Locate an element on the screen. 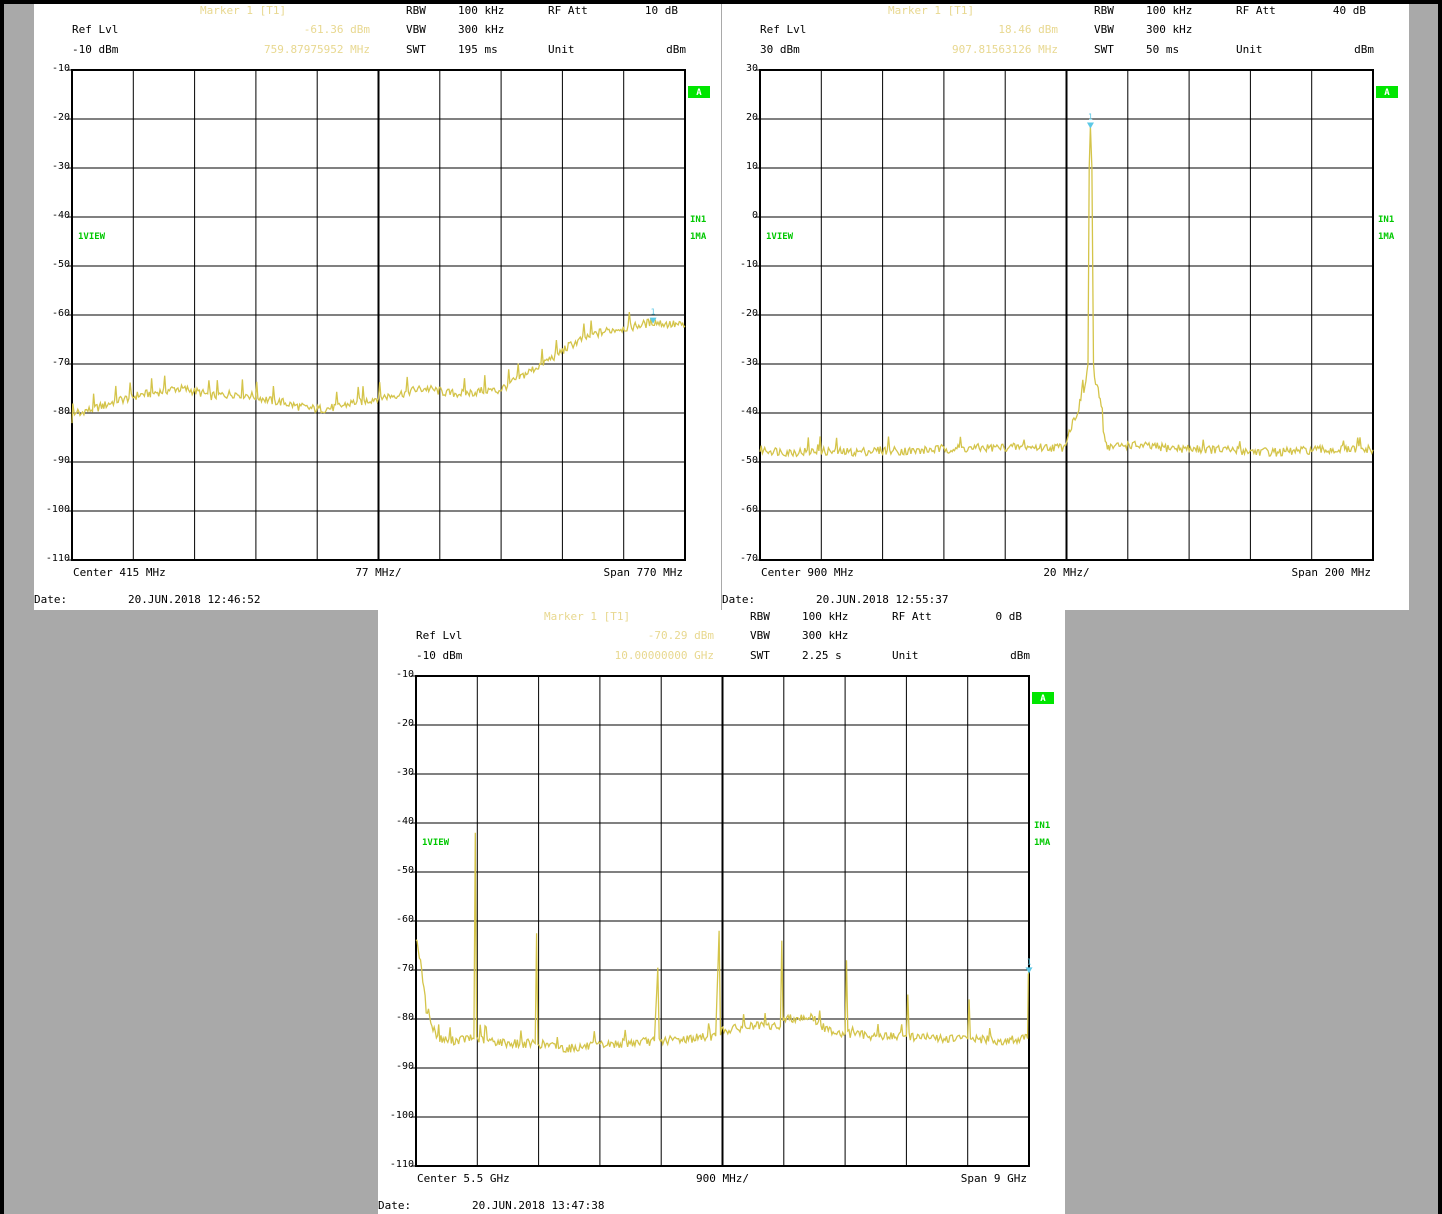 The image size is (1442, 1214). ref-level-label: Ref Lvl is located at coordinates (439, 635).